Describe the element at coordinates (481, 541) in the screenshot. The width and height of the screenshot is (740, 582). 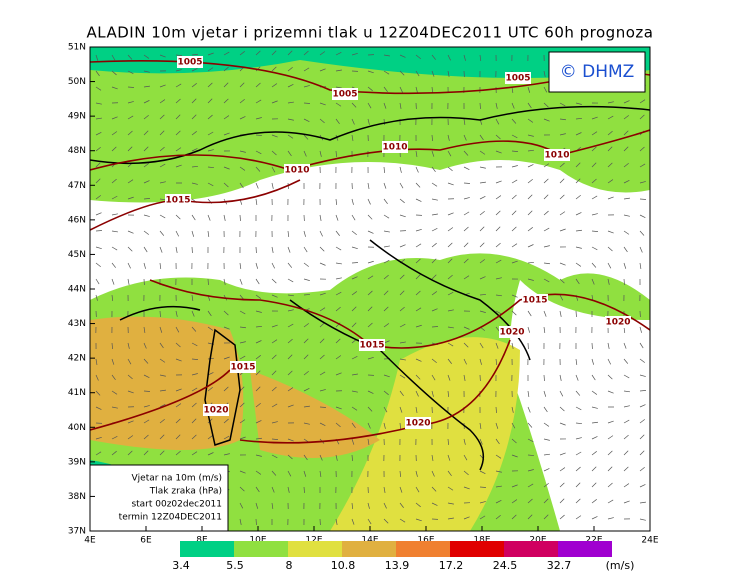
I see `lon-label: 18E` at that location.